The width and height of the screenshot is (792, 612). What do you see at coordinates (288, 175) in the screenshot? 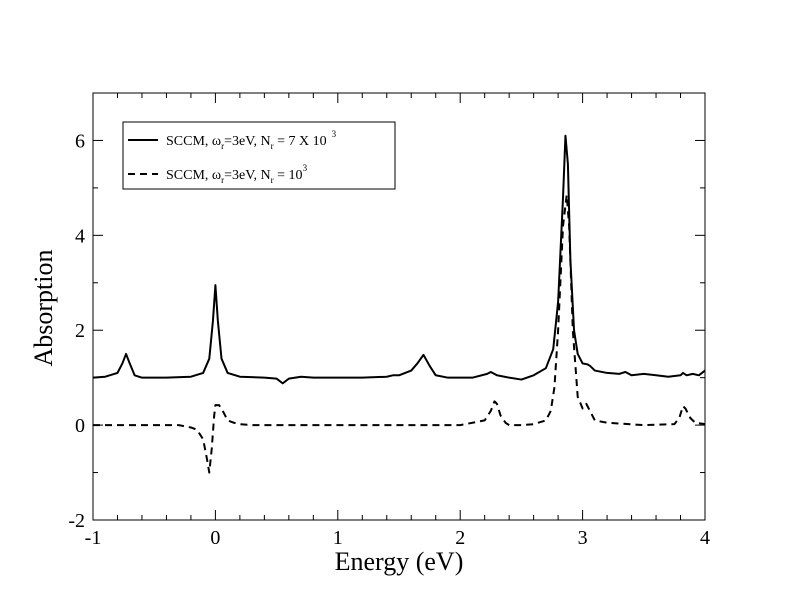
I see `legend-label-dashed-suffix: = 10` at bounding box center [288, 175].